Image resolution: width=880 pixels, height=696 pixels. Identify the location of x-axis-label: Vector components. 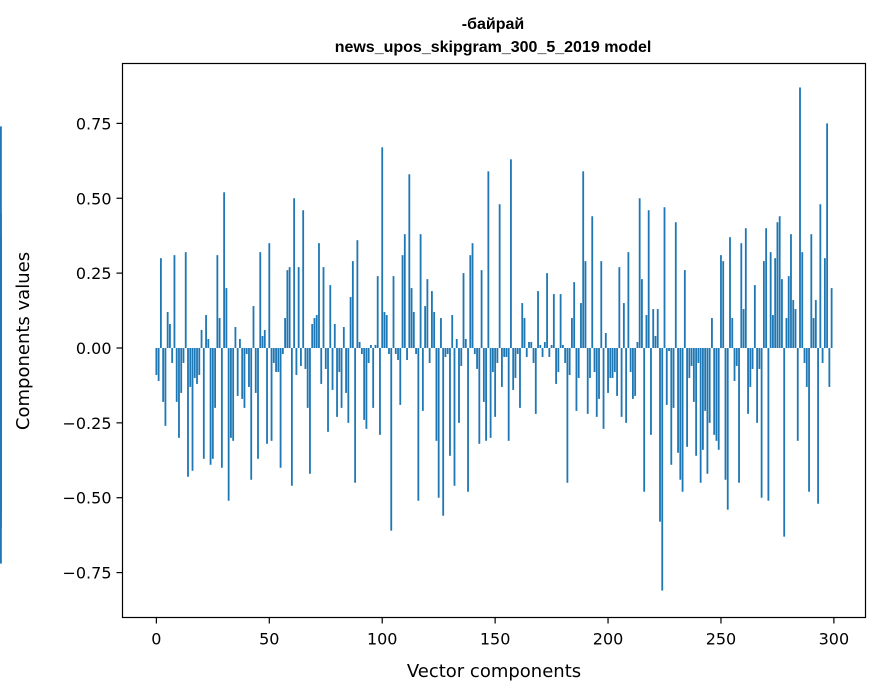
(494, 671).